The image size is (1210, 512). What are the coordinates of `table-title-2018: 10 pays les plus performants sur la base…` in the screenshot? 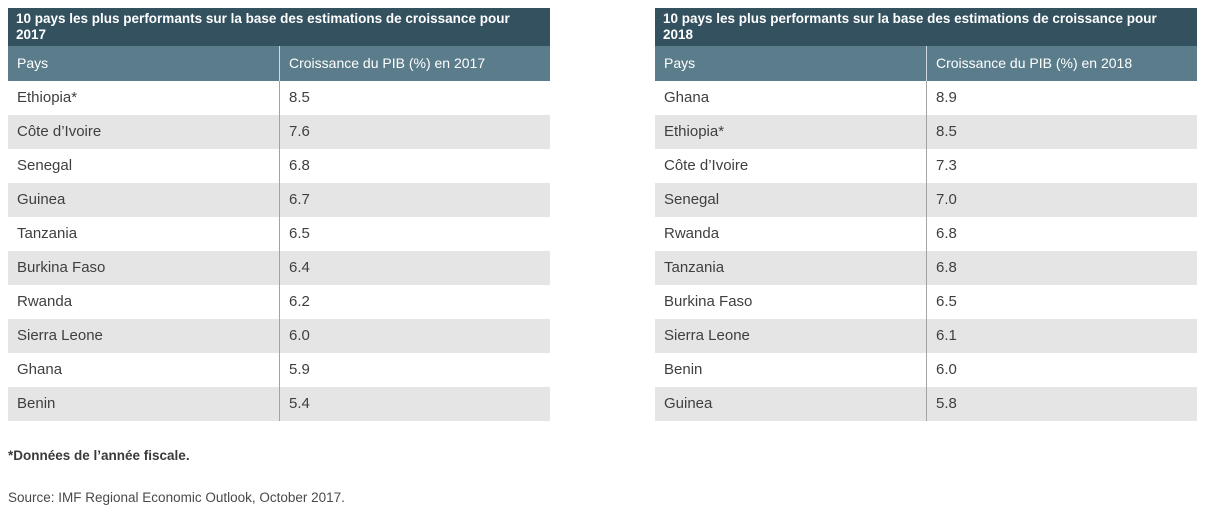 It's located at (926, 27).